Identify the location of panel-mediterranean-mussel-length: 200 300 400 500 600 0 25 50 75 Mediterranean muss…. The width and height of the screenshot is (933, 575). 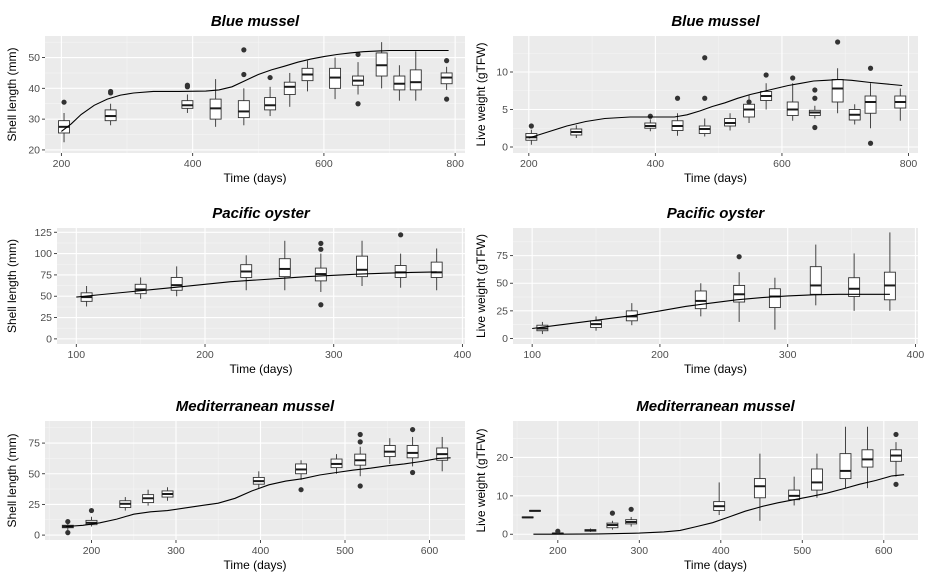
(235, 485).